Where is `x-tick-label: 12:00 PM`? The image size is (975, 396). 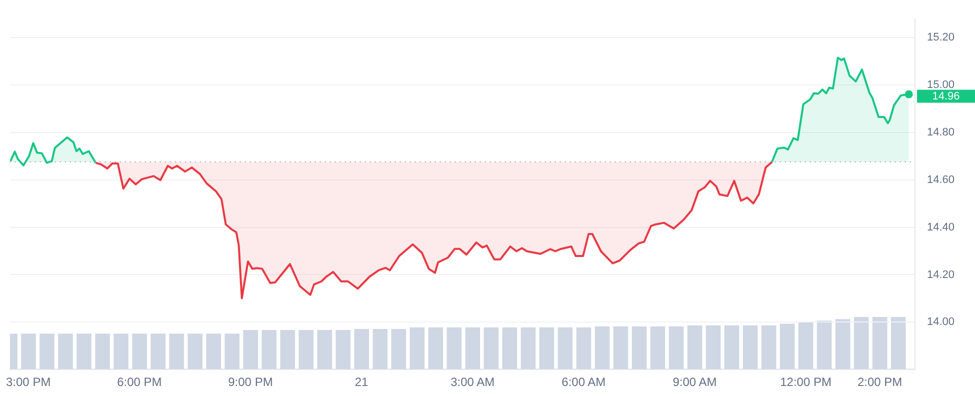 x-tick-label: 12:00 PM is located at coordinates (806, 382).